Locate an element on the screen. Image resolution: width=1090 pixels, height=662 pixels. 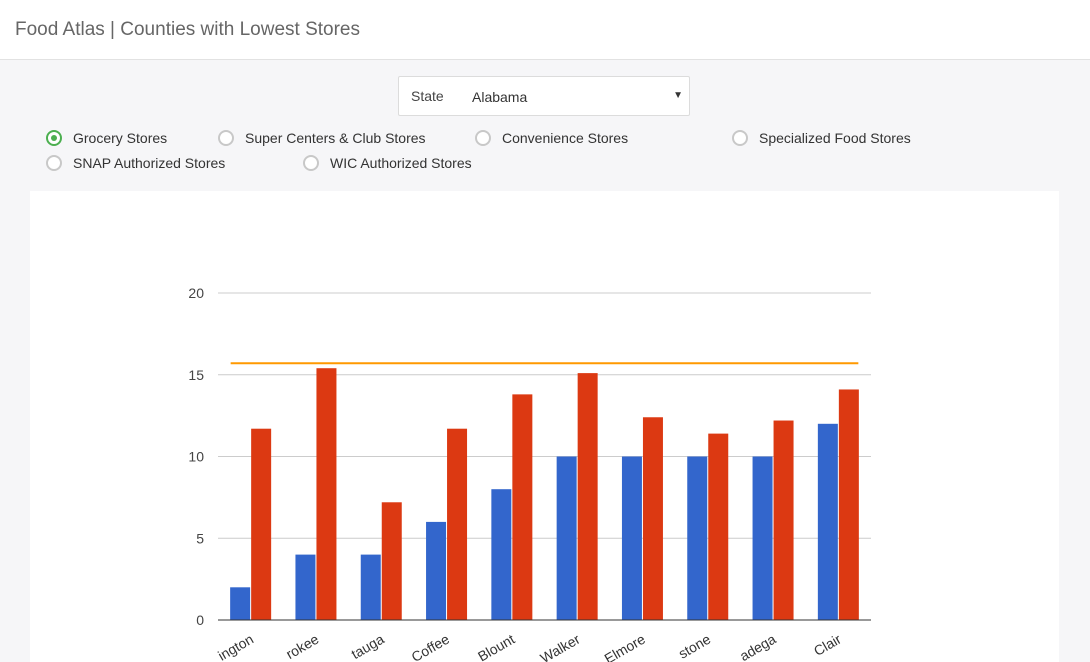
radio-label: Super Centers & Club Stores is located at coordinates (335, 138).